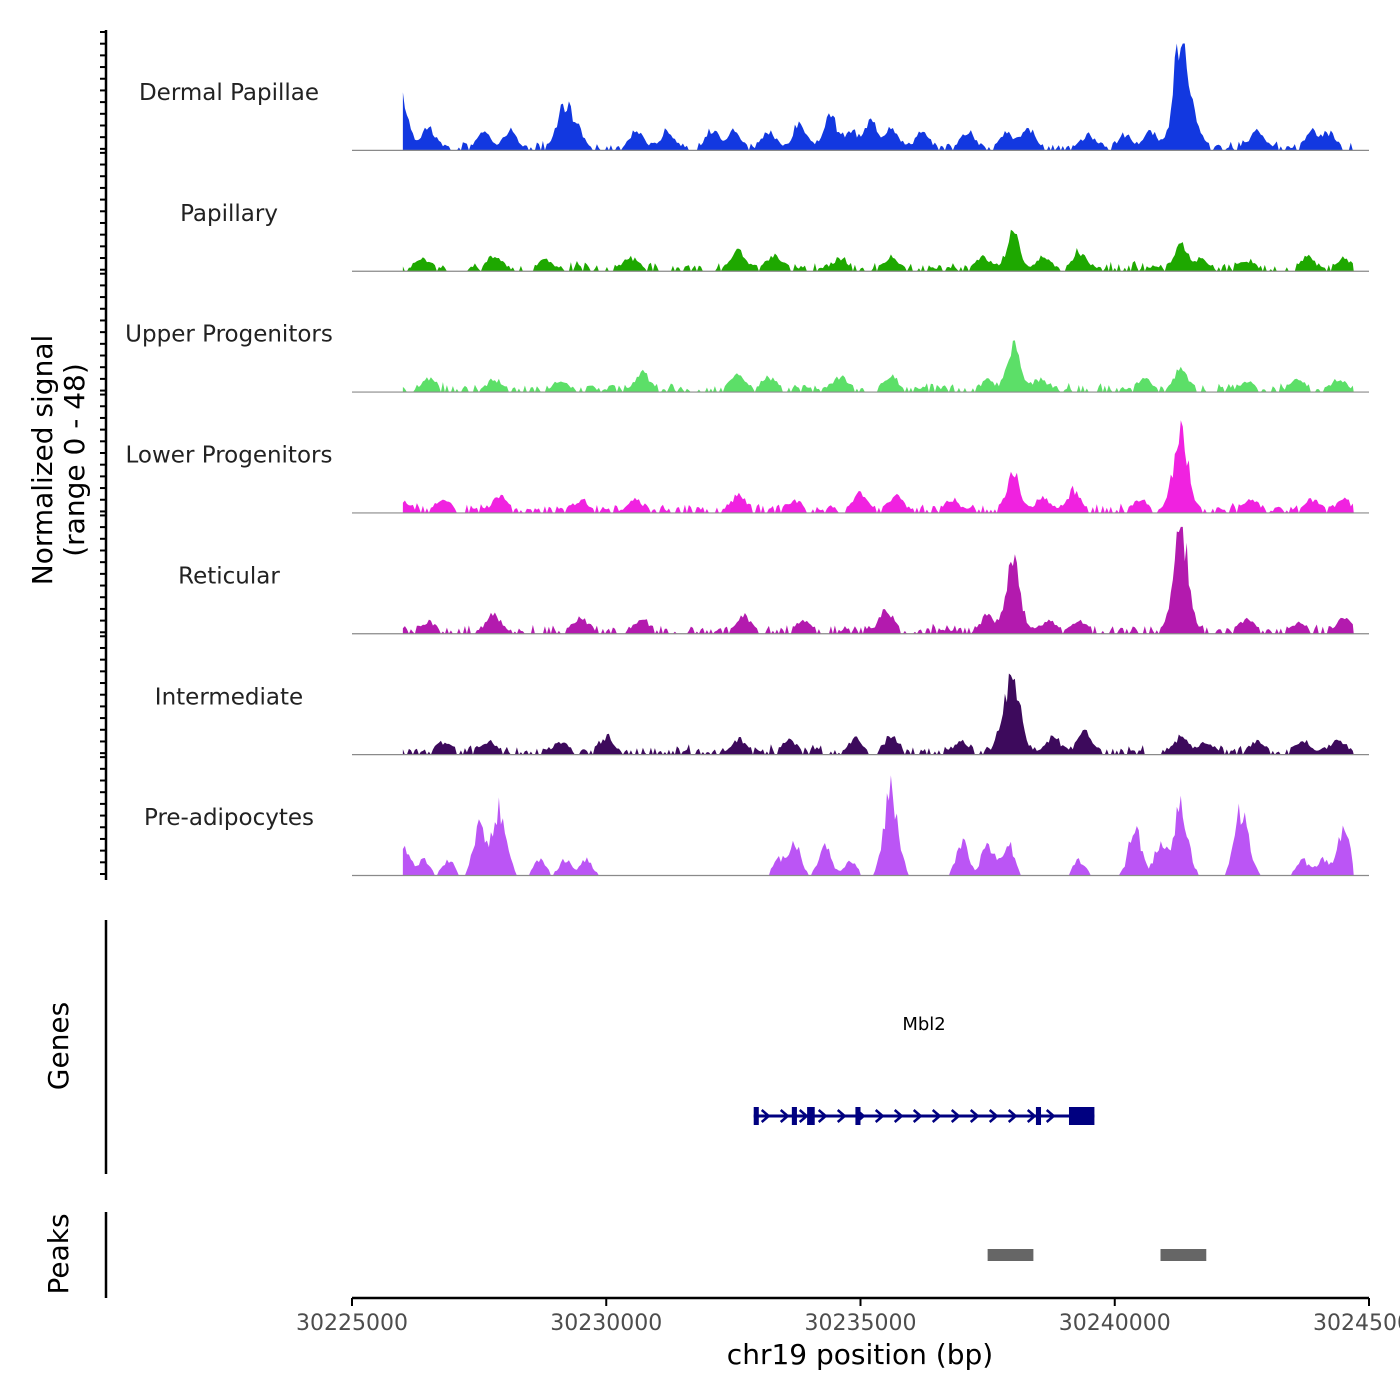  Describe the element at coordinates (923, 1024) in the screenshot. I see `gene-name-label: Mbl2` at that location.